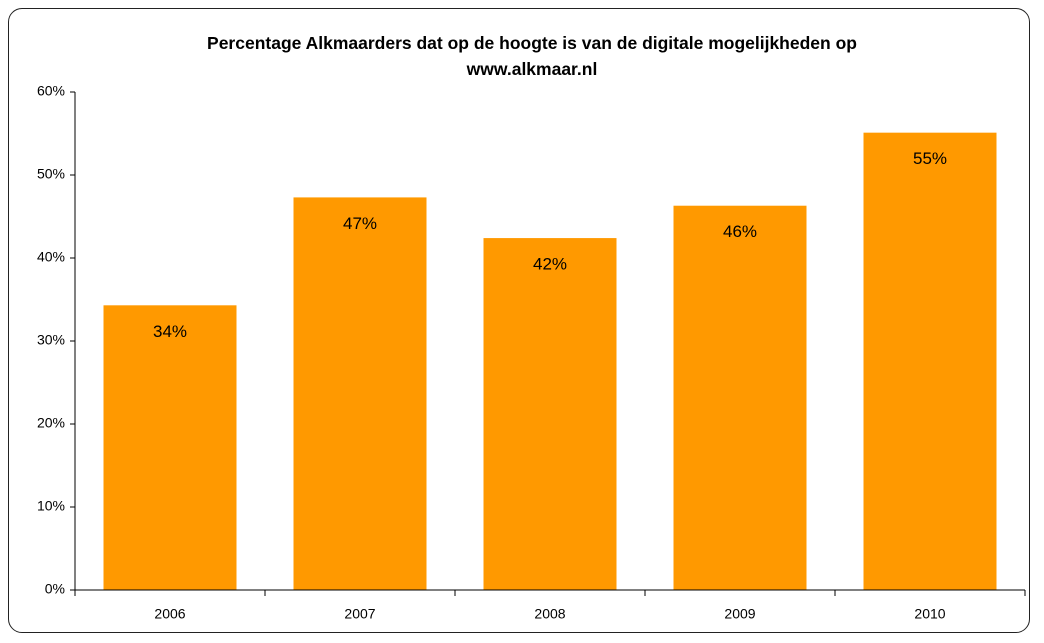 This screenshot has height=643, width=1044. I want to click on y-tick-label: 40%, so click(51, 257).